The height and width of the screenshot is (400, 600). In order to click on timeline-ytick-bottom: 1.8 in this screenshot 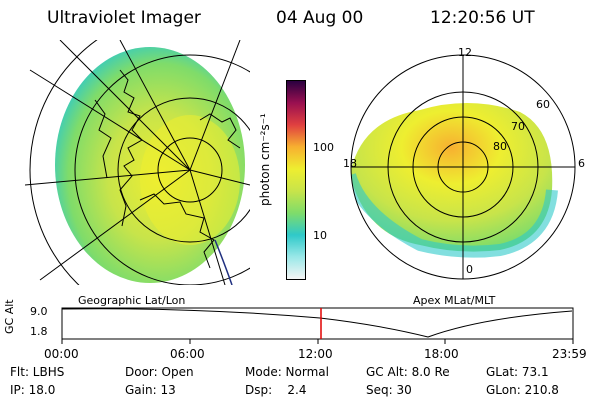, I will do `click(39, 331)`.